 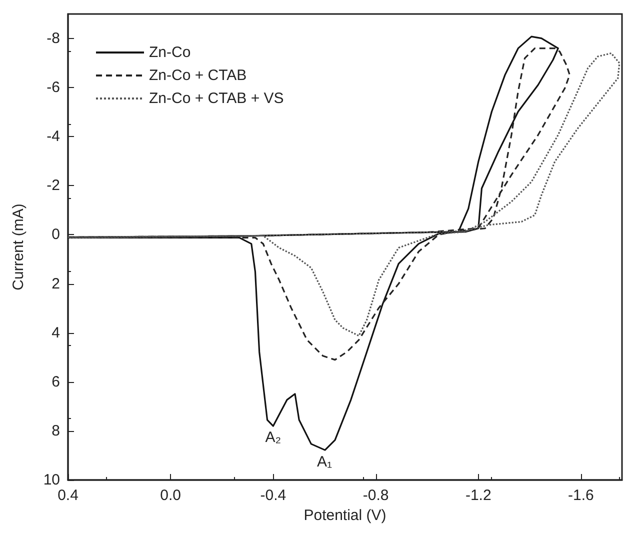 I want to click on x-tick-label: -0.4, so click(x=273, y=495).